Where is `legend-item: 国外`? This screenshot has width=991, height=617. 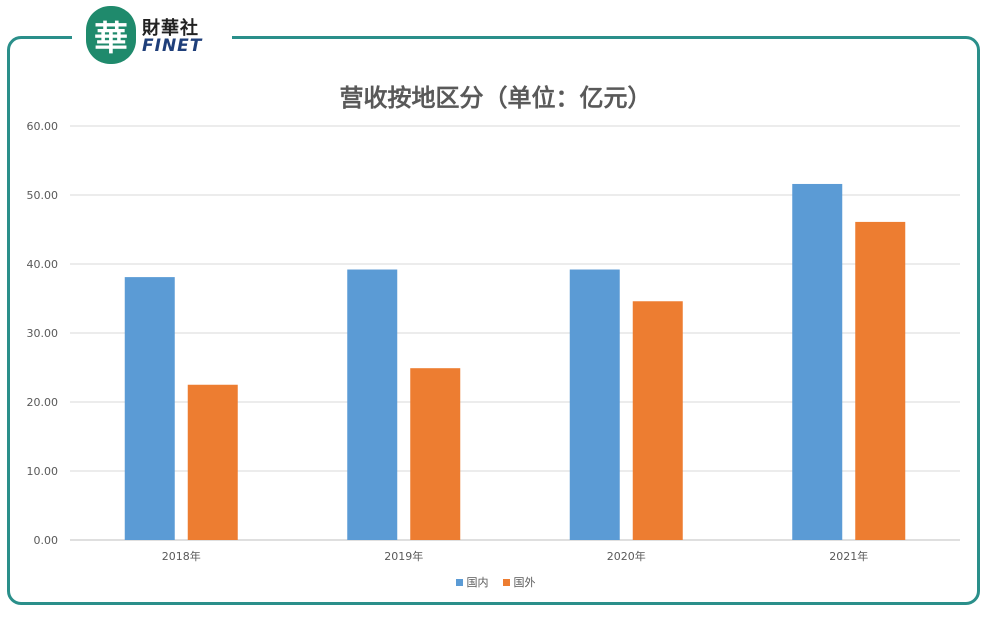 legend-item: 国外 is located at coordinates (519, 582).